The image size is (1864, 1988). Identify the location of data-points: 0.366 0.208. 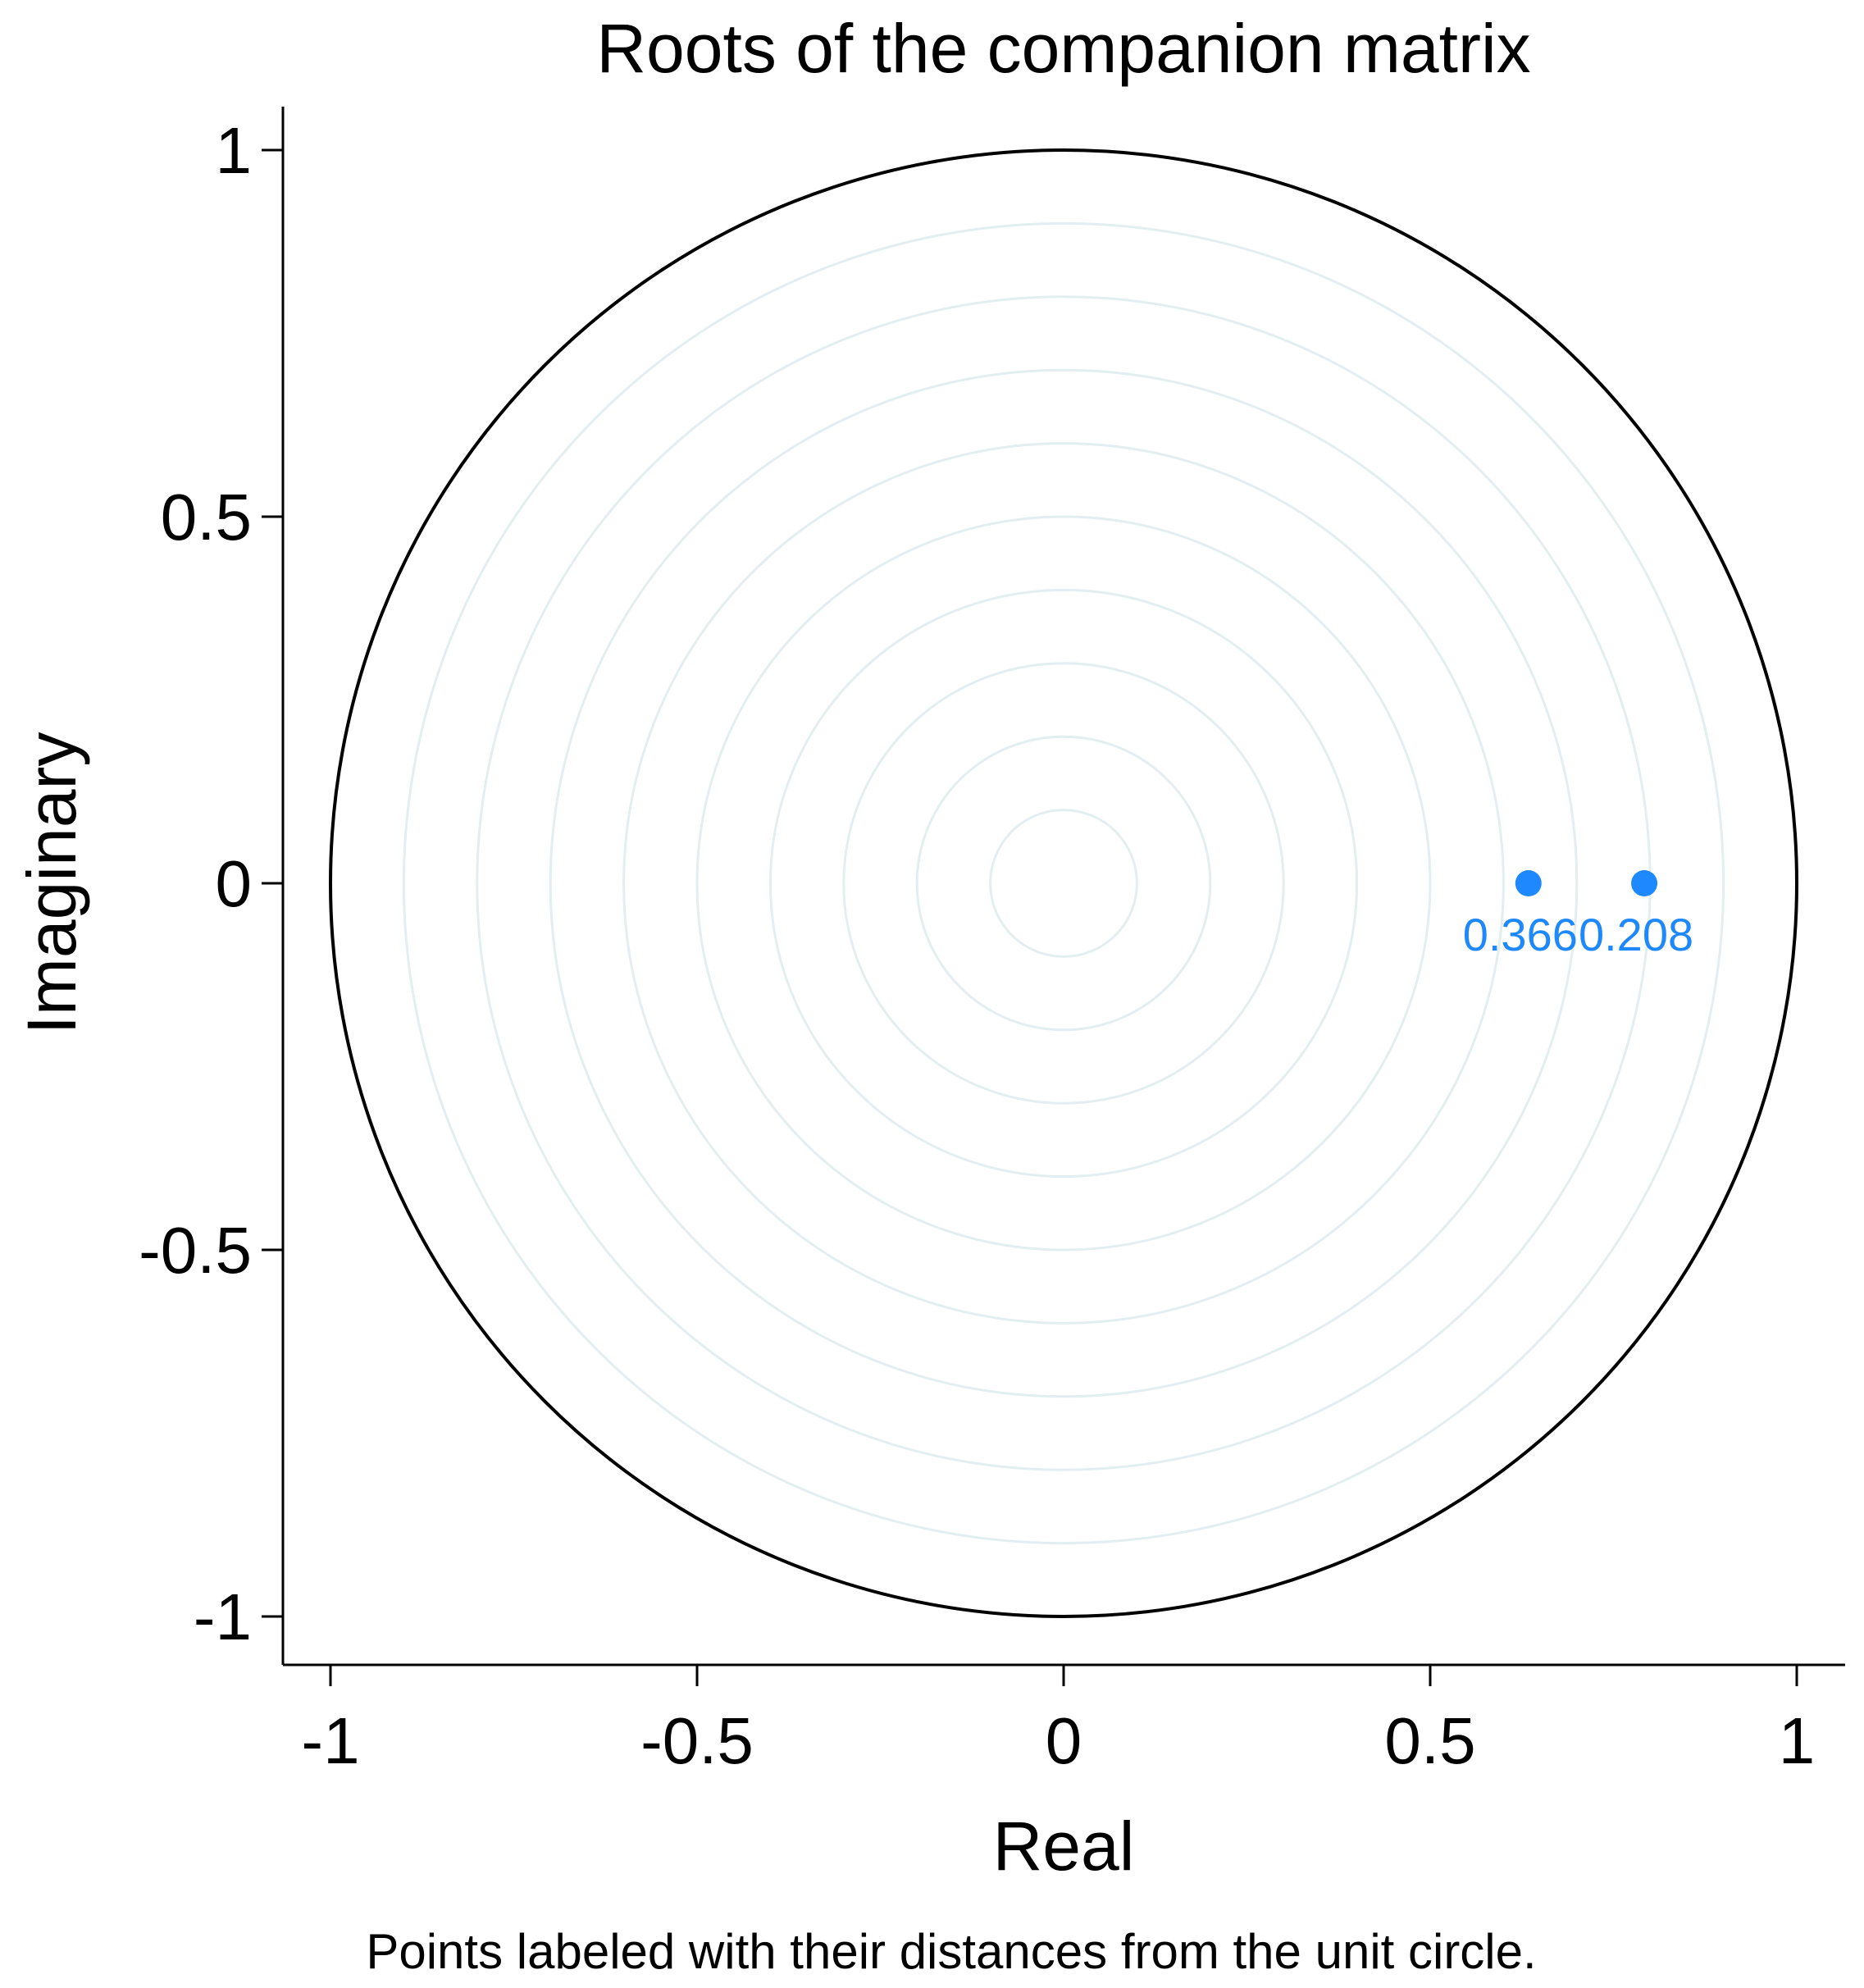
(1578, 915).